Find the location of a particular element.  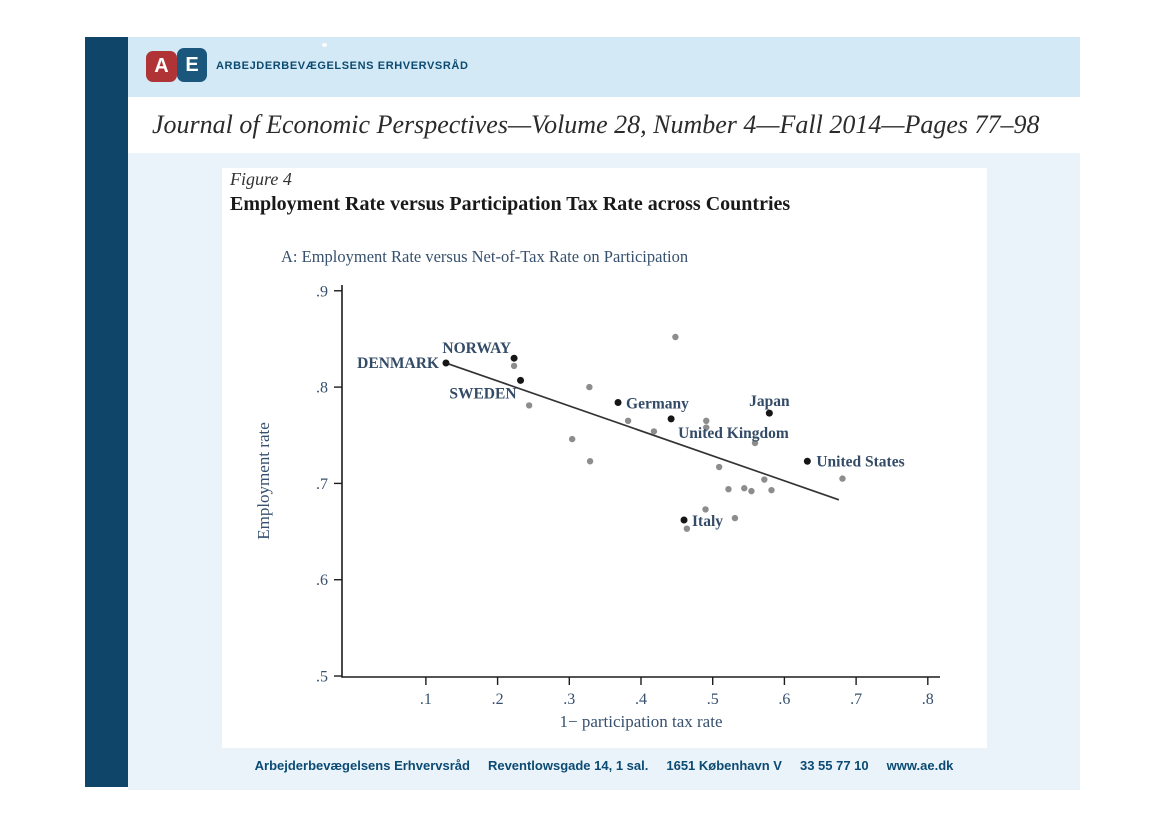

y-tick-label: .9 is located at coordinates (322, 291).